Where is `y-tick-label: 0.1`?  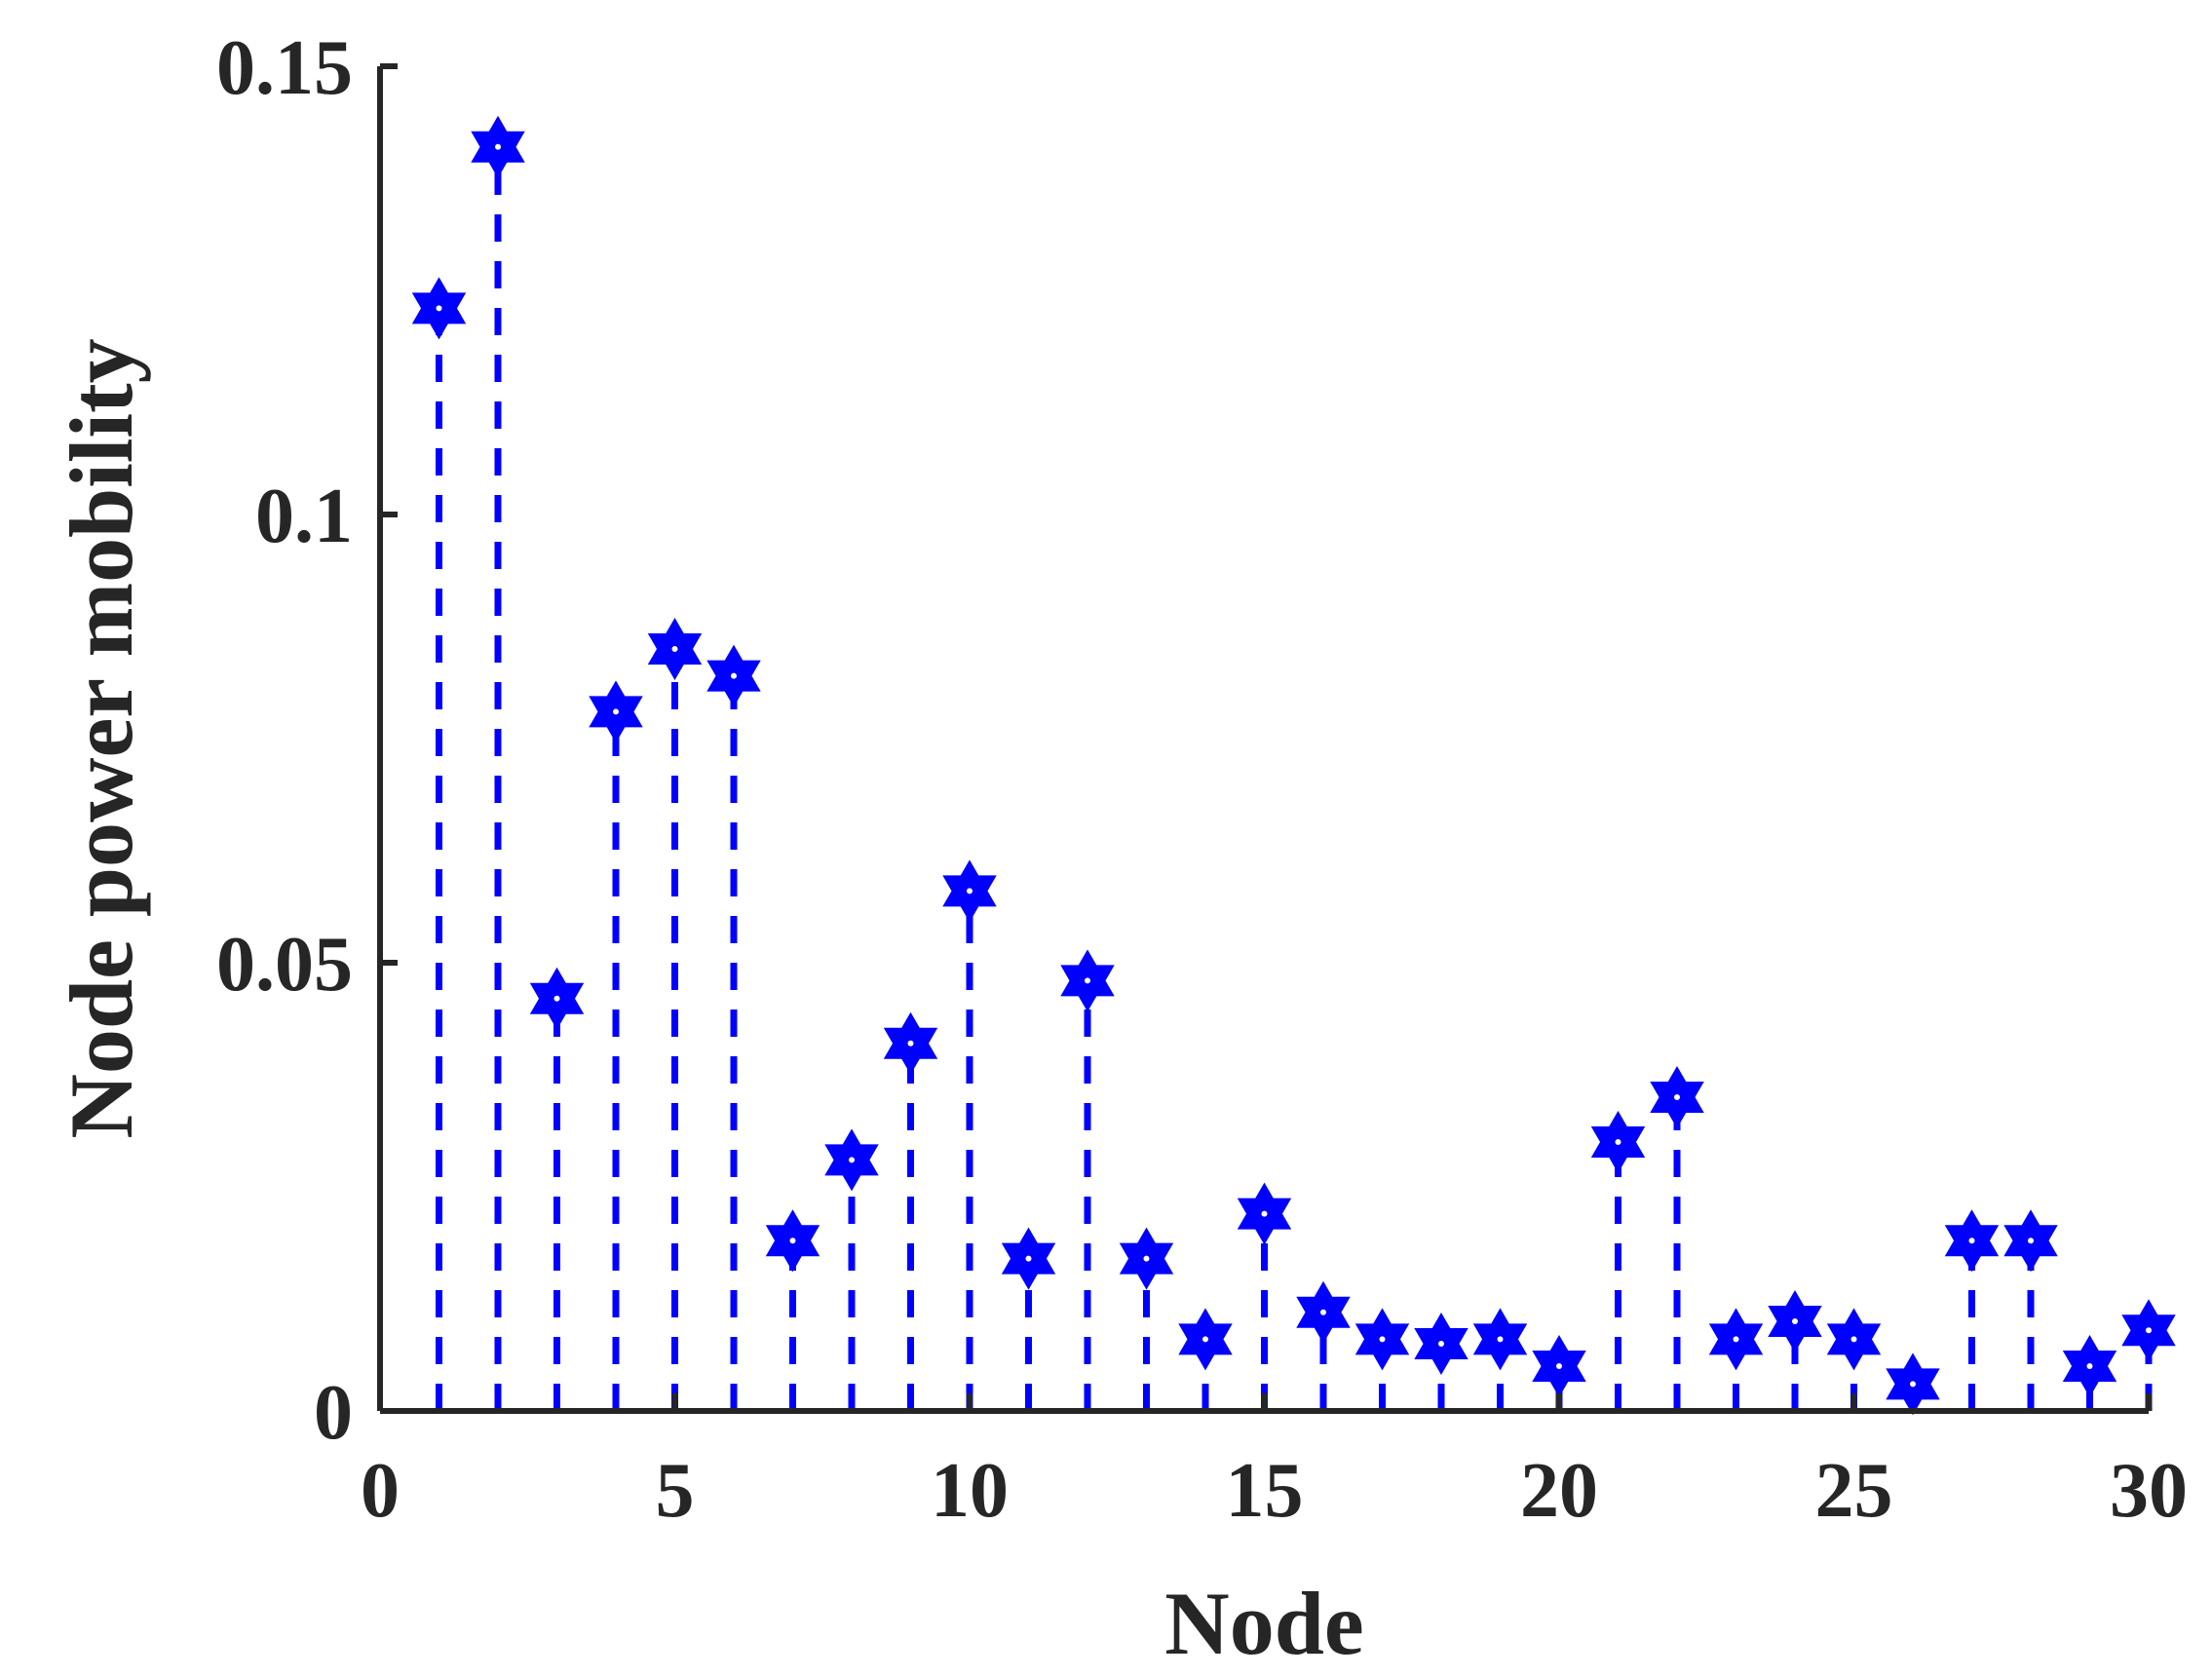 y-tick-label: 0.1 is located at coordinates (304, 516).